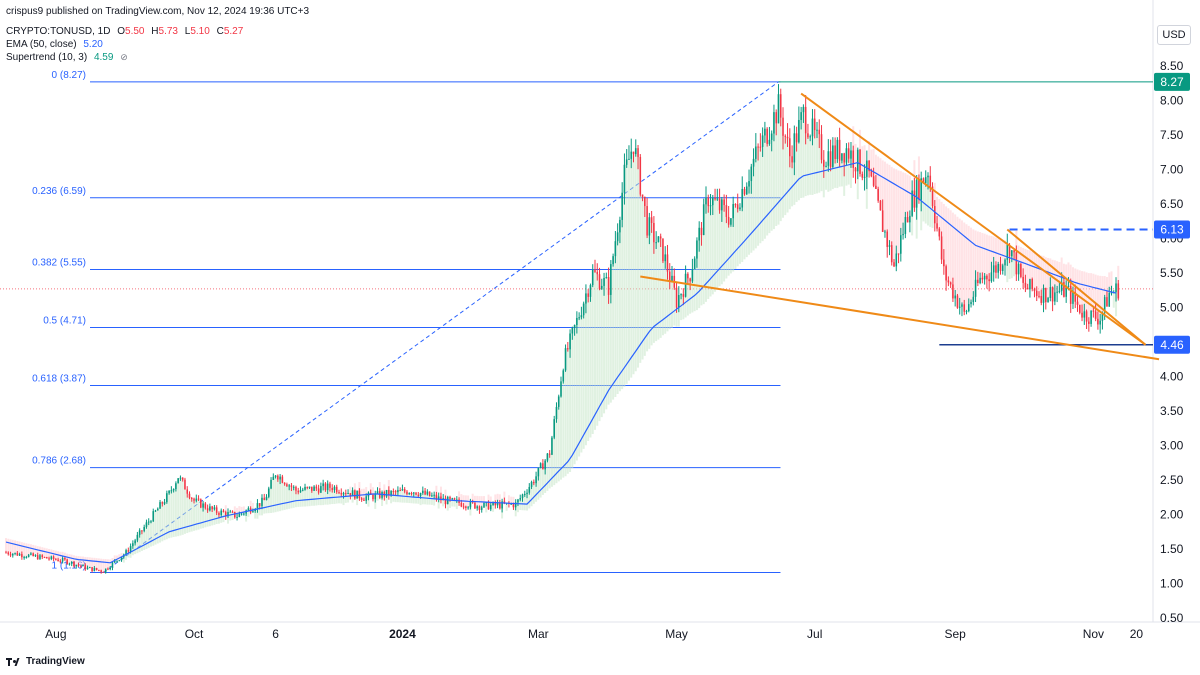 The height and width of the screenshot is (675, 1200). What do you see at coordinates (1172, 66) in the screenshot?
I see `y-tick-label: 8.50` at bounding box center [1172, 66].